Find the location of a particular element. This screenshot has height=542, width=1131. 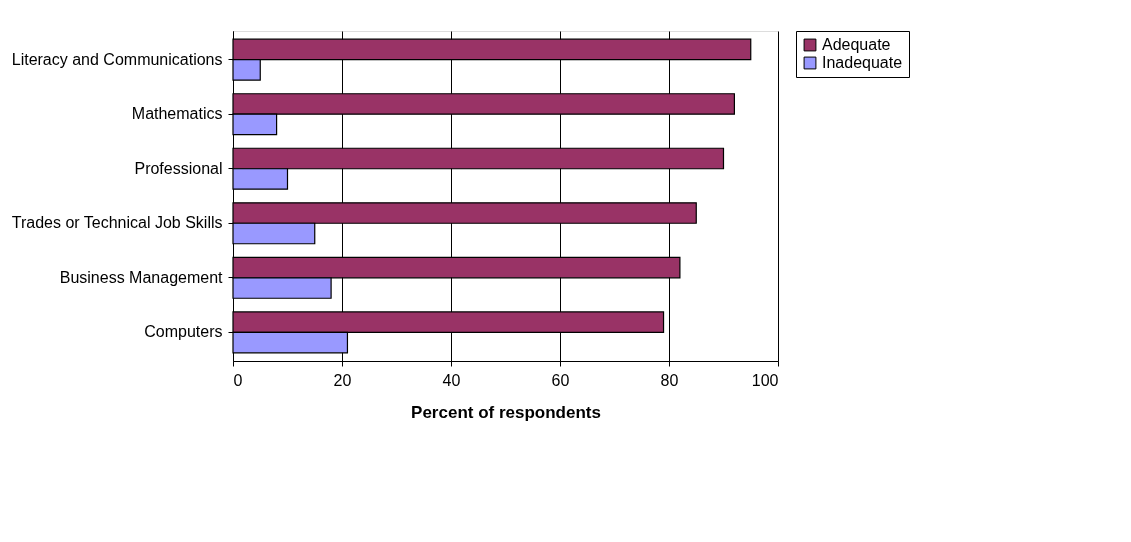

x-tick-label: 60 is located at coordinates (560, 380).